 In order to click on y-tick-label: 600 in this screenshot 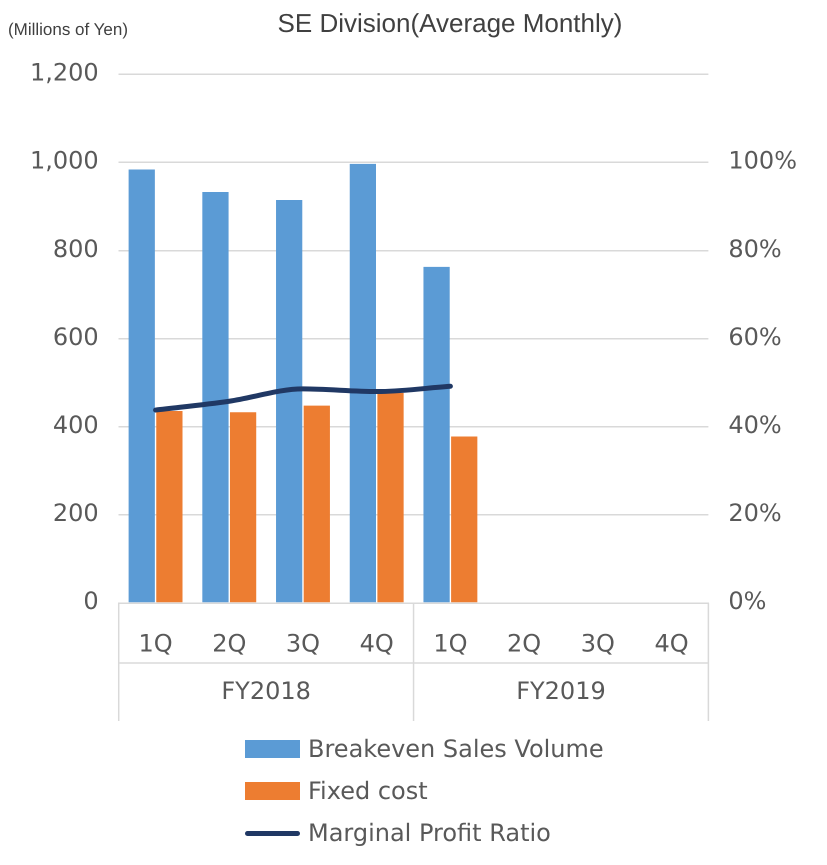, I will do `click(75, 336)`.